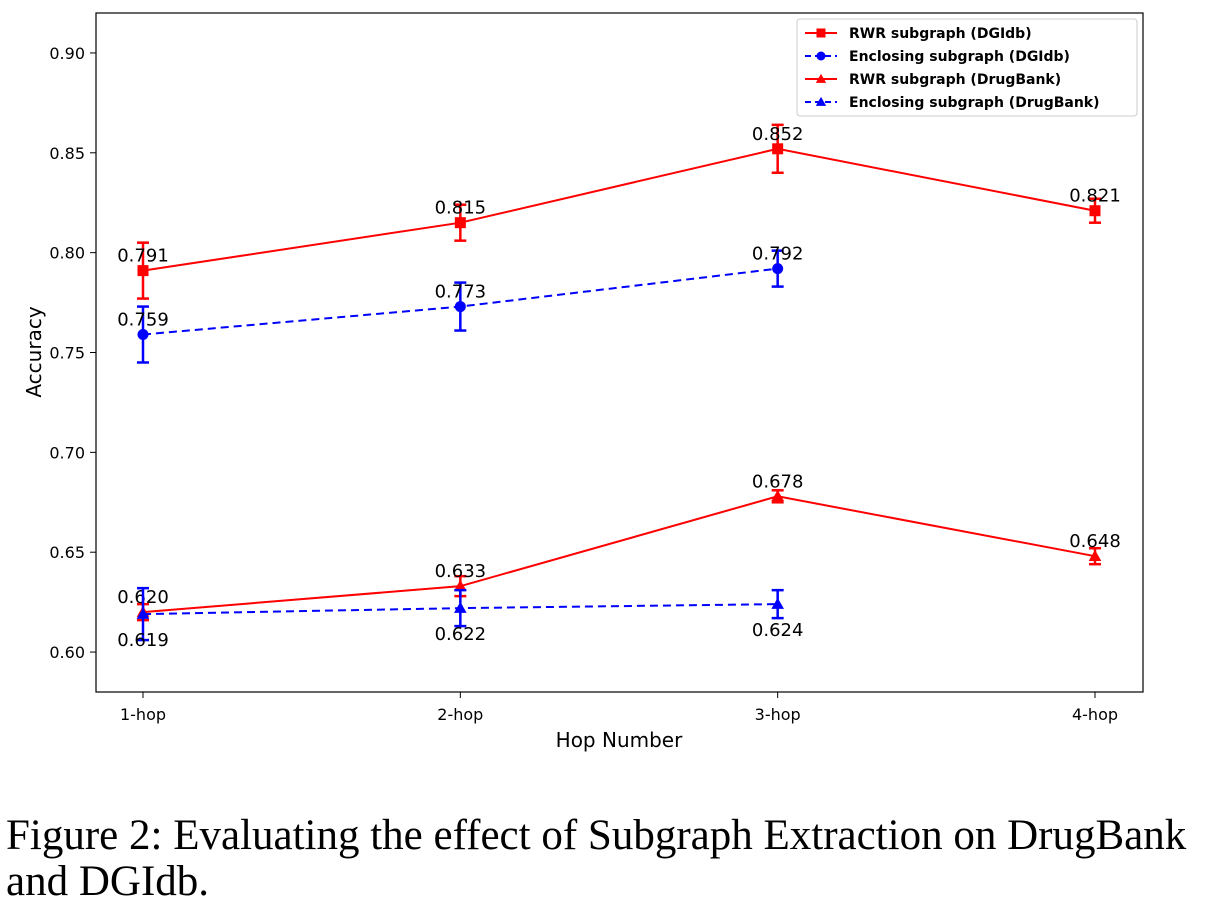  I want to click on legend-item: Enclosing subgraph (DGIdb), so click(937, 57).